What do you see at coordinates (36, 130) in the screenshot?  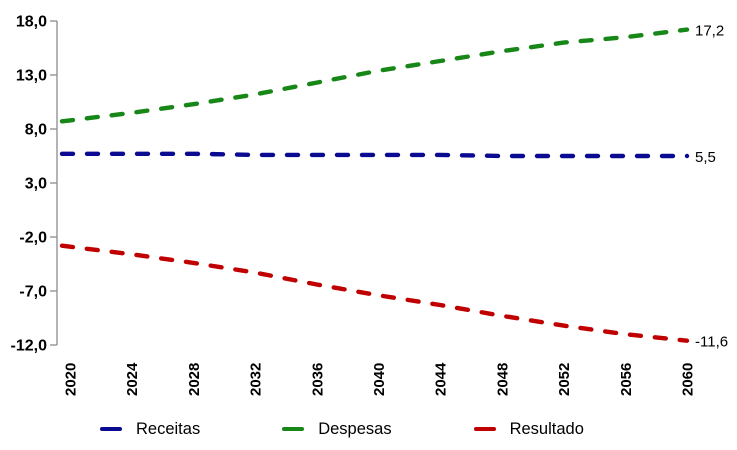 I see `y-axis-tick-label: 8,0` at bounding box center [36, 130].